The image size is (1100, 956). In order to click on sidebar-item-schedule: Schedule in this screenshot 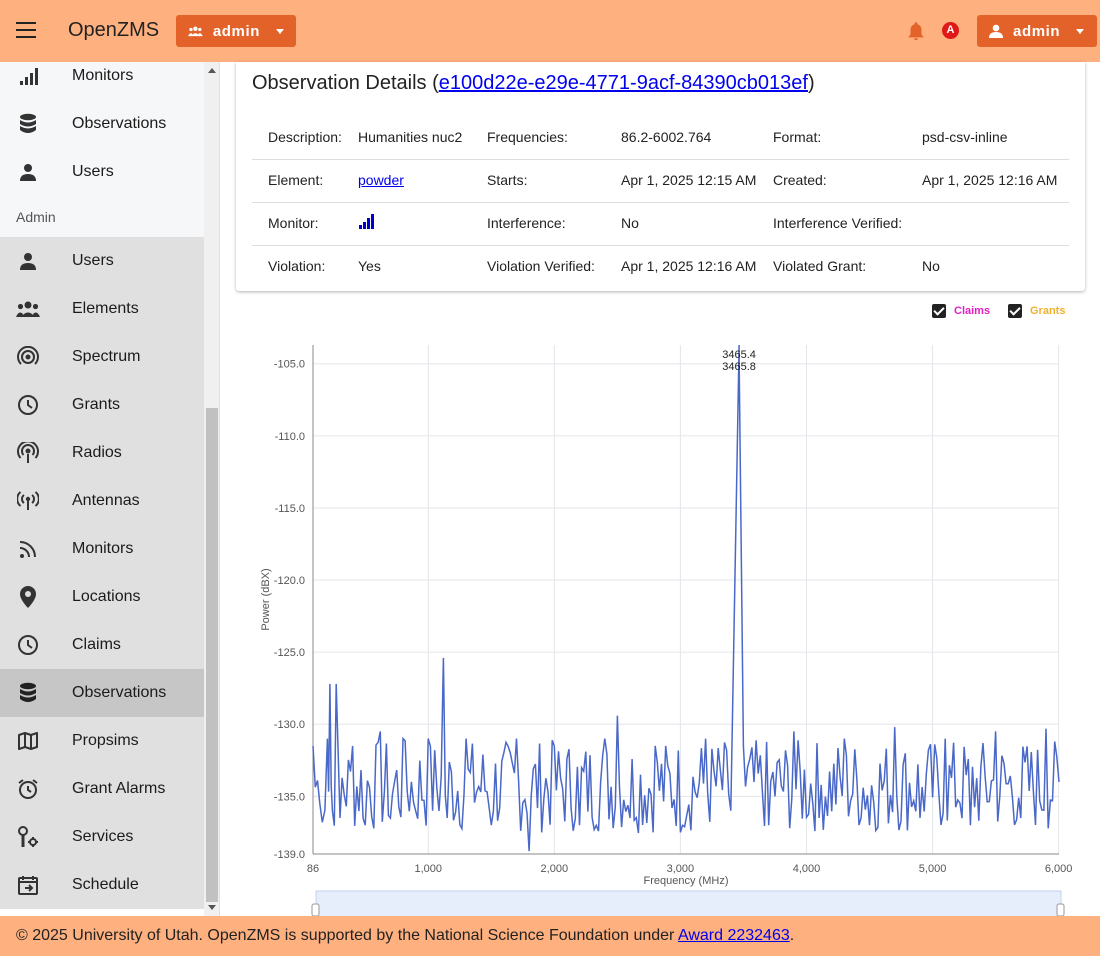, I will do `click(102, 885)`.